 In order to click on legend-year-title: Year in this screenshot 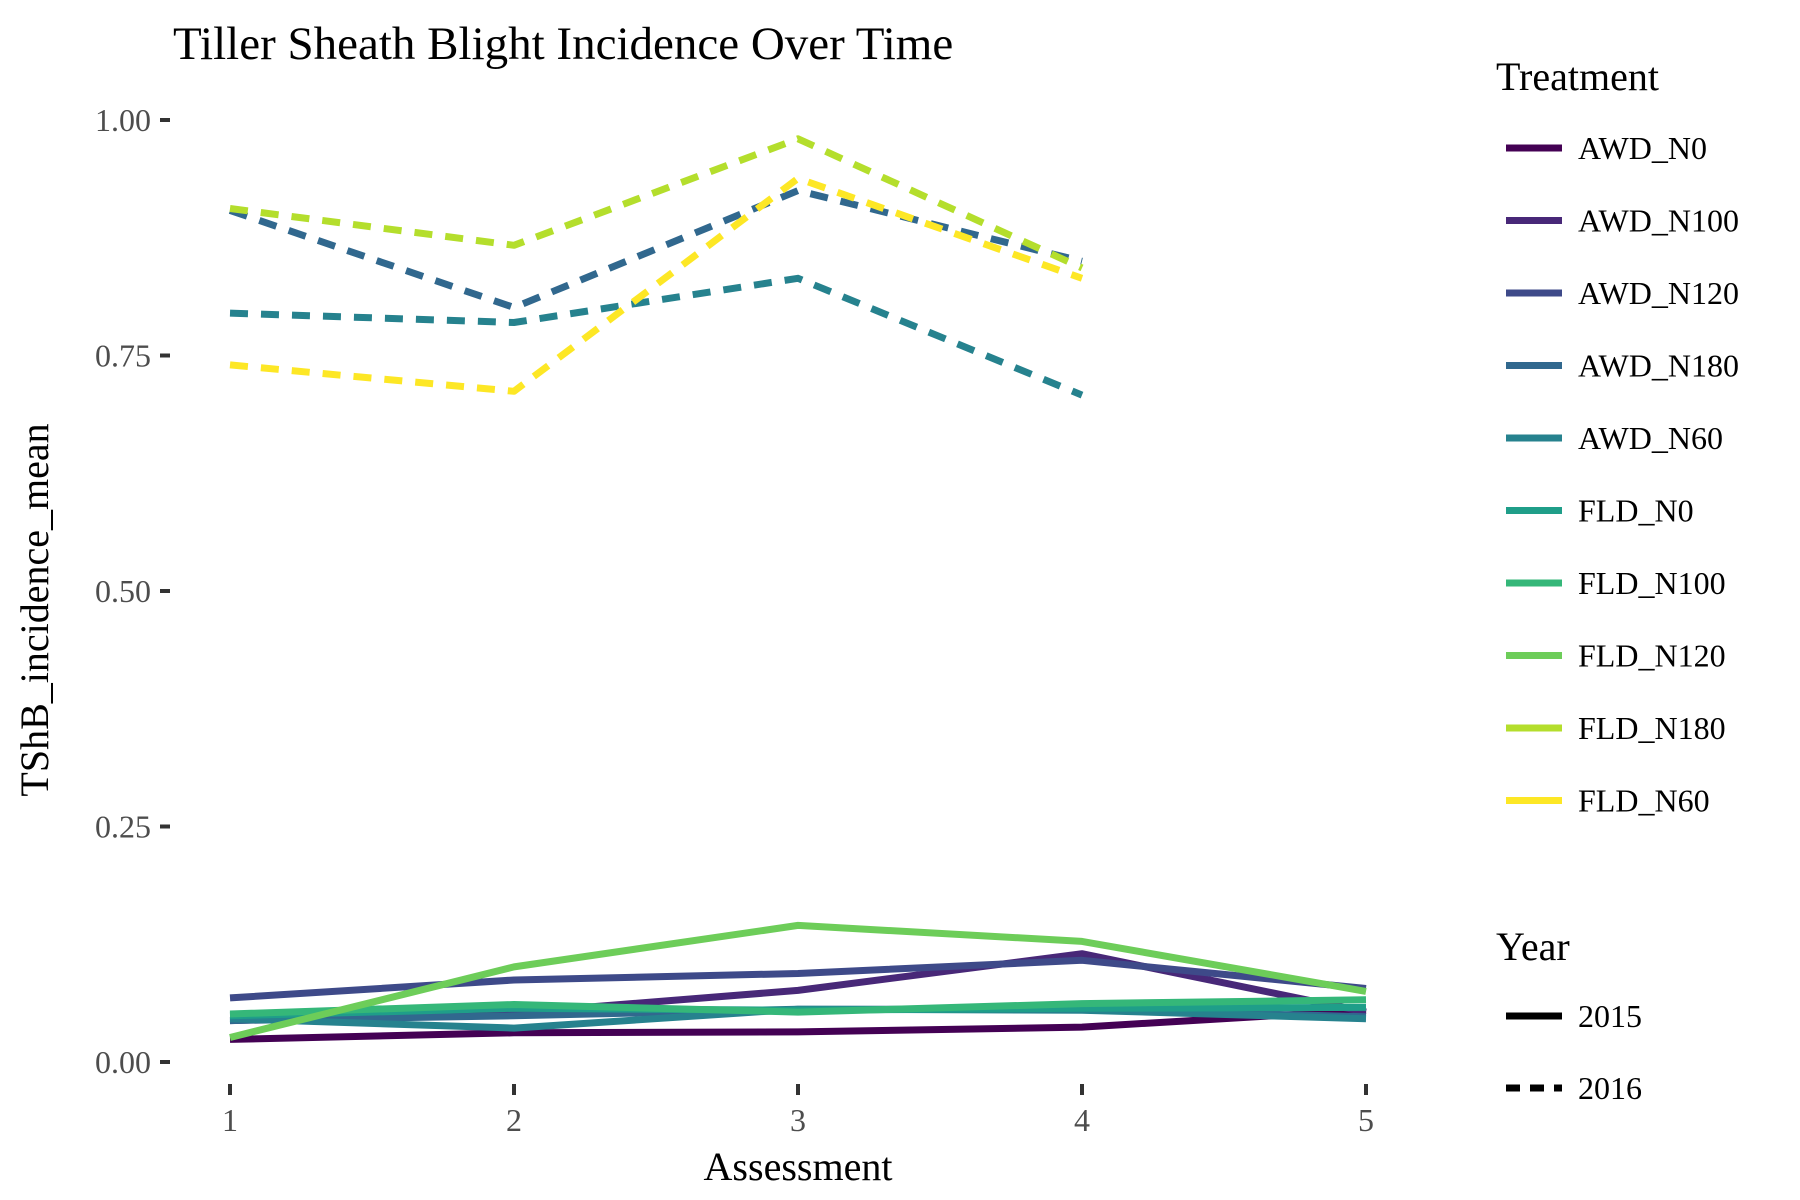, I will do `click(1533, 946)`.